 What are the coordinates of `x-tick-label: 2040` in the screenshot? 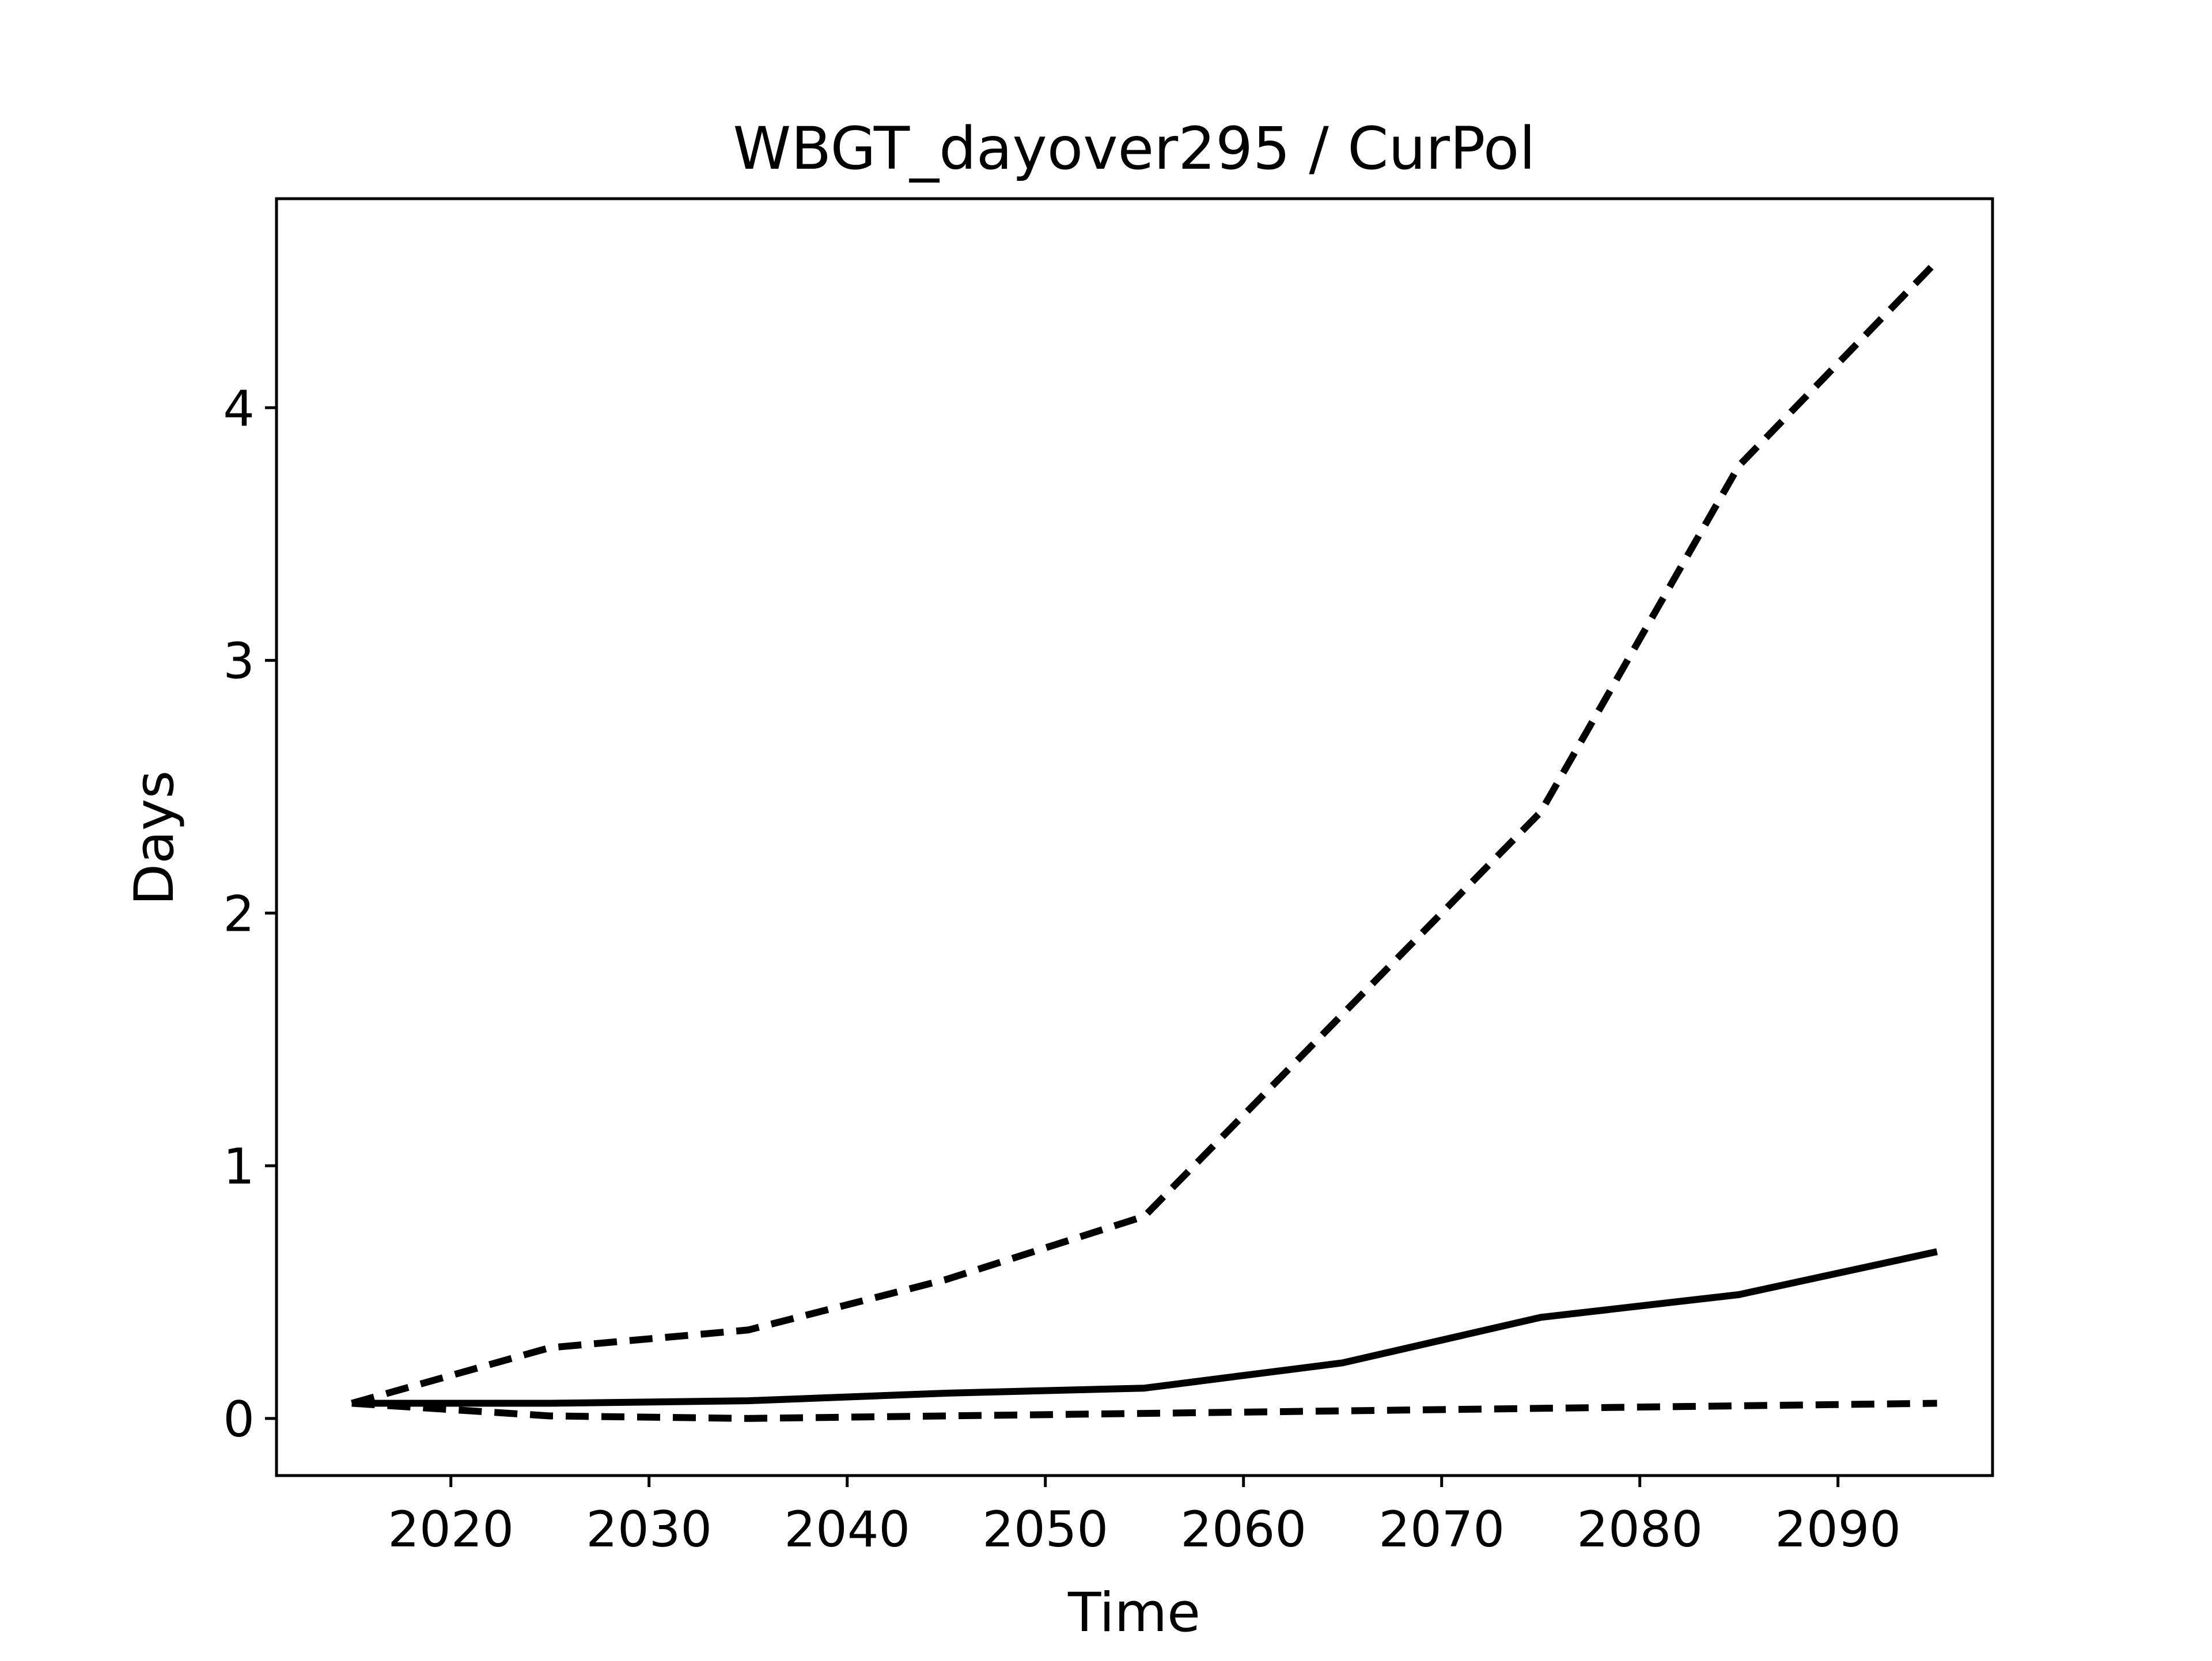 It's located at (847, 1529).